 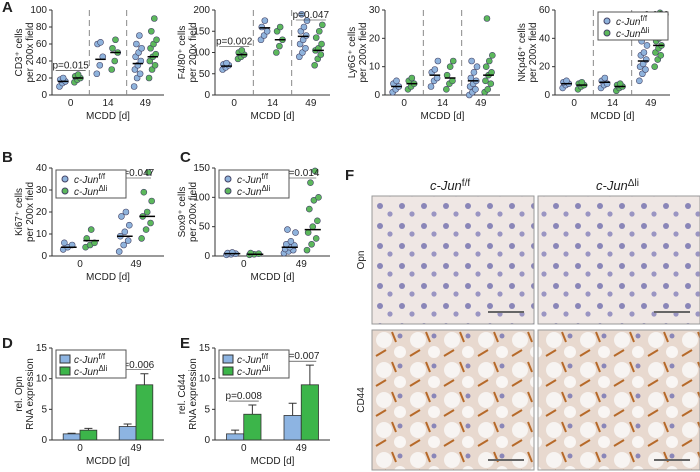 I want to click on legend-label: c-Junf/f, so click(x=632, y=21).